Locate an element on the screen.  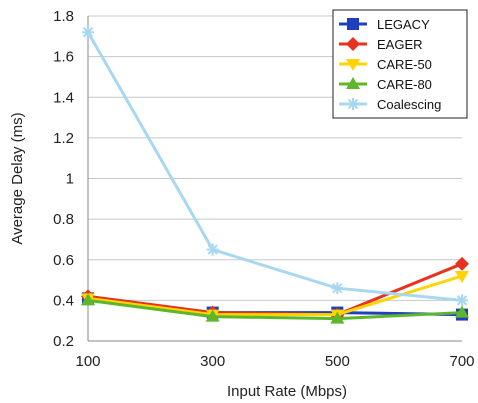
x-tick-label: 300 is located at coordinates (212, 361).